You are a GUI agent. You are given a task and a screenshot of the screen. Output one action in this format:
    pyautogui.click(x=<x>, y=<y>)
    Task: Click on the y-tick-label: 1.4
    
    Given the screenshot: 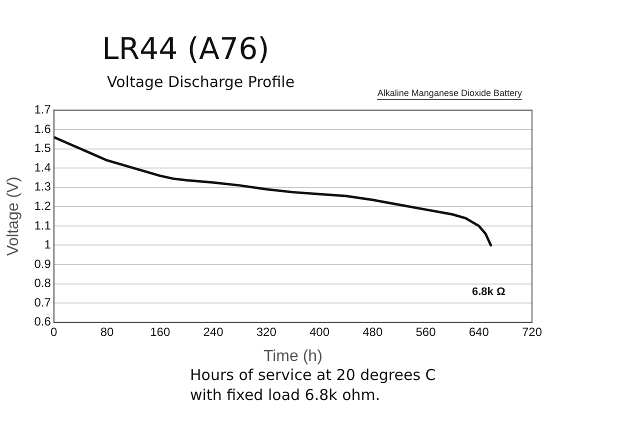 What is the action you would take?
    pyautogui.click(x=43, y=167)
    